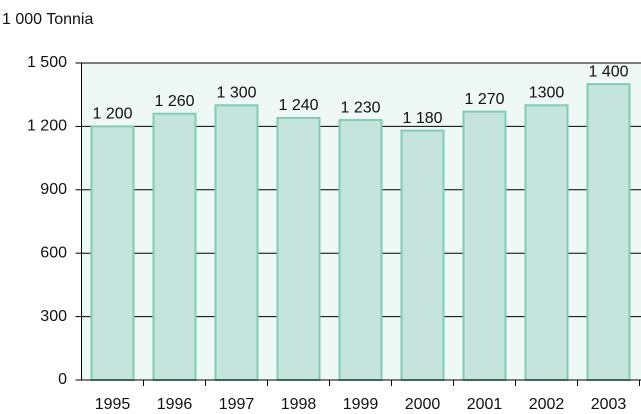 The width and height of the screenshot is (641, 414). Describe the element at coordinates (484, 99) in the screenshot. I see `data-label: 1 270` at that location.